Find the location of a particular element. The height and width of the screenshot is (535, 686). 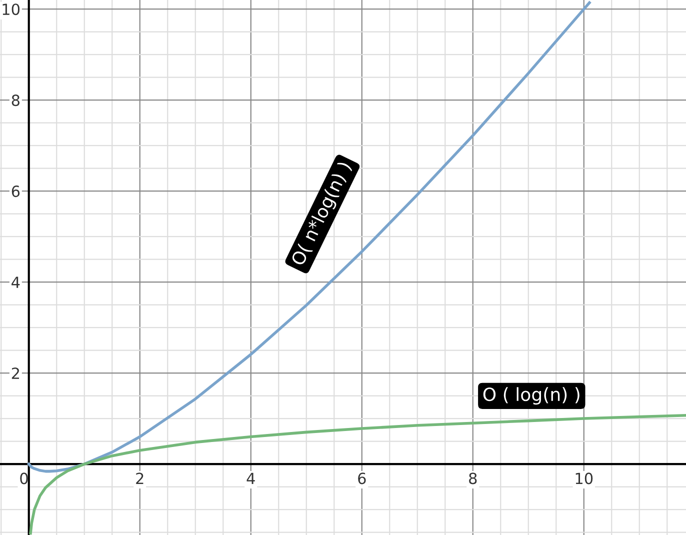

y-tick-label: 8 is located at coordinates (16, 100).